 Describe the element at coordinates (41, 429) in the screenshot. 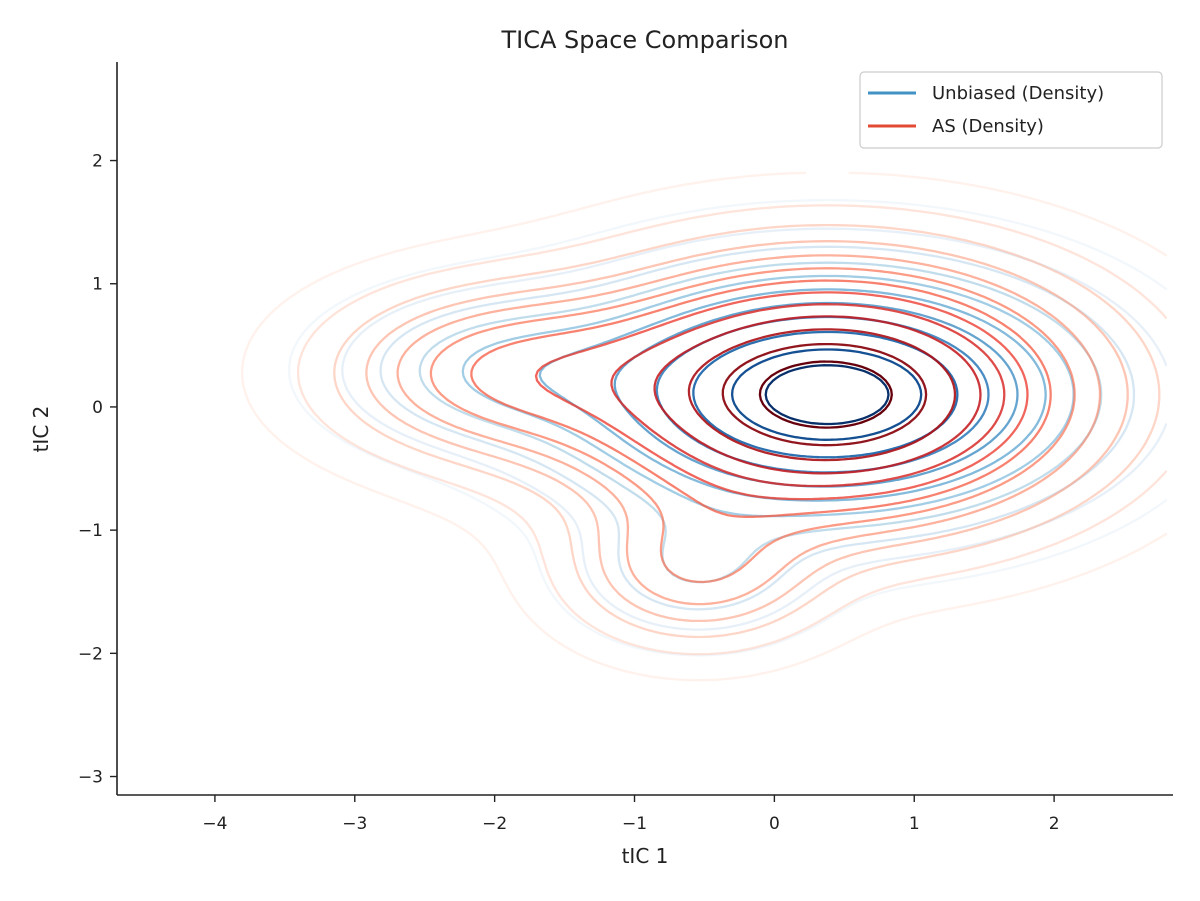

I see `y-axis-title: tIC 2` at that location.